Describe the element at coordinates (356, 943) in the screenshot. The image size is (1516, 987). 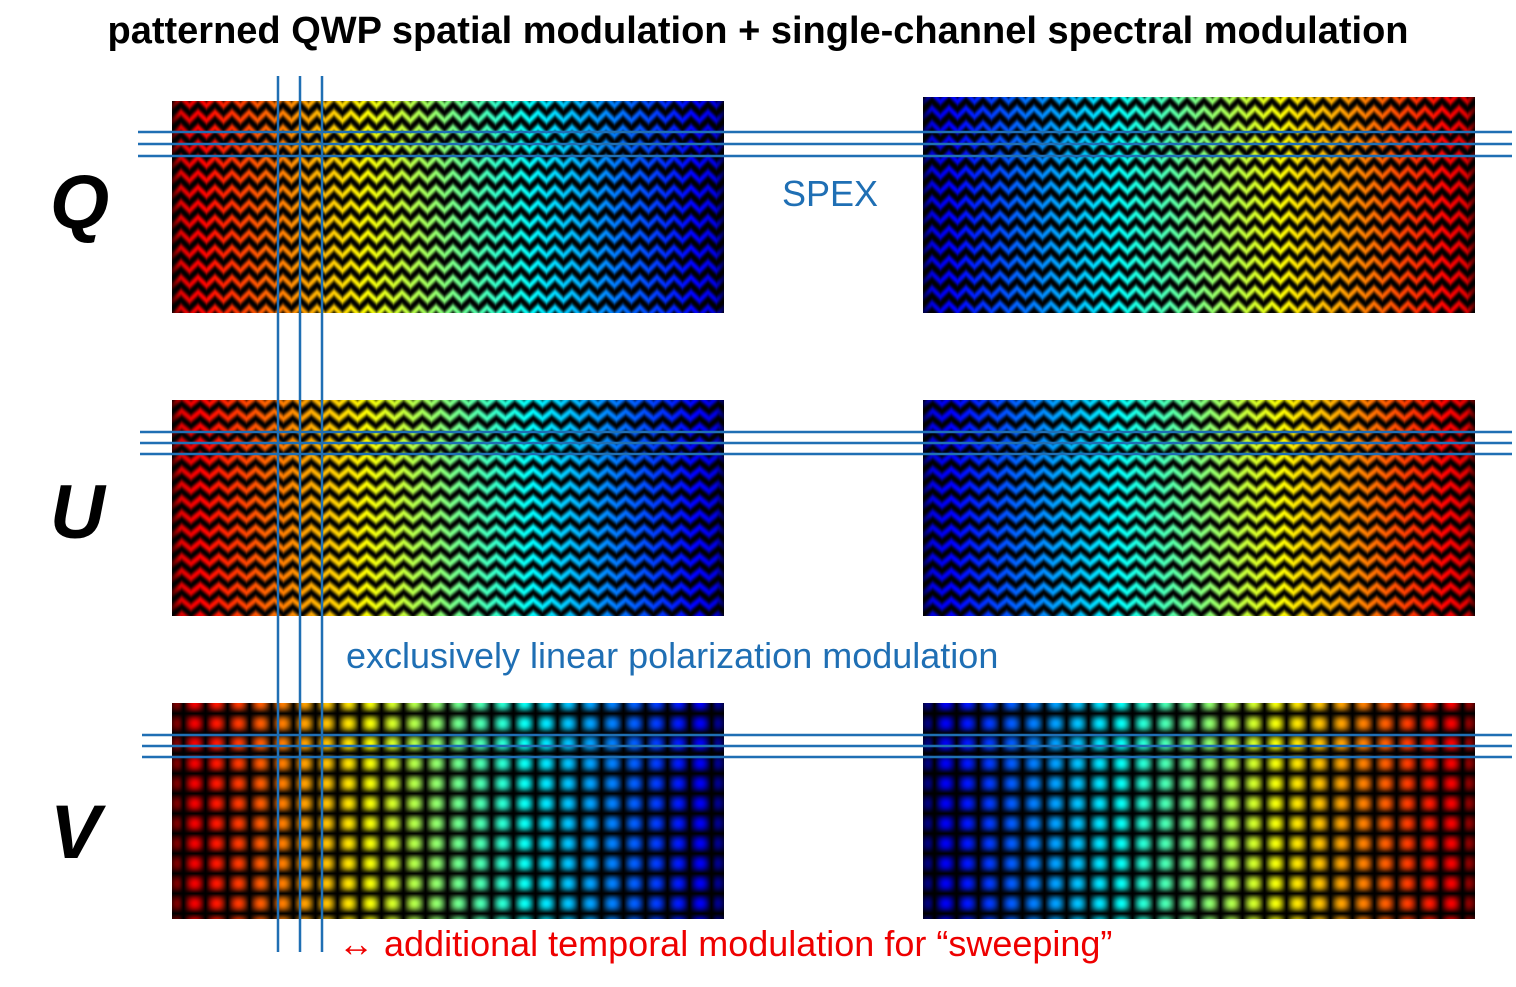
I see `double-arrow-icon: ↔` at that location.